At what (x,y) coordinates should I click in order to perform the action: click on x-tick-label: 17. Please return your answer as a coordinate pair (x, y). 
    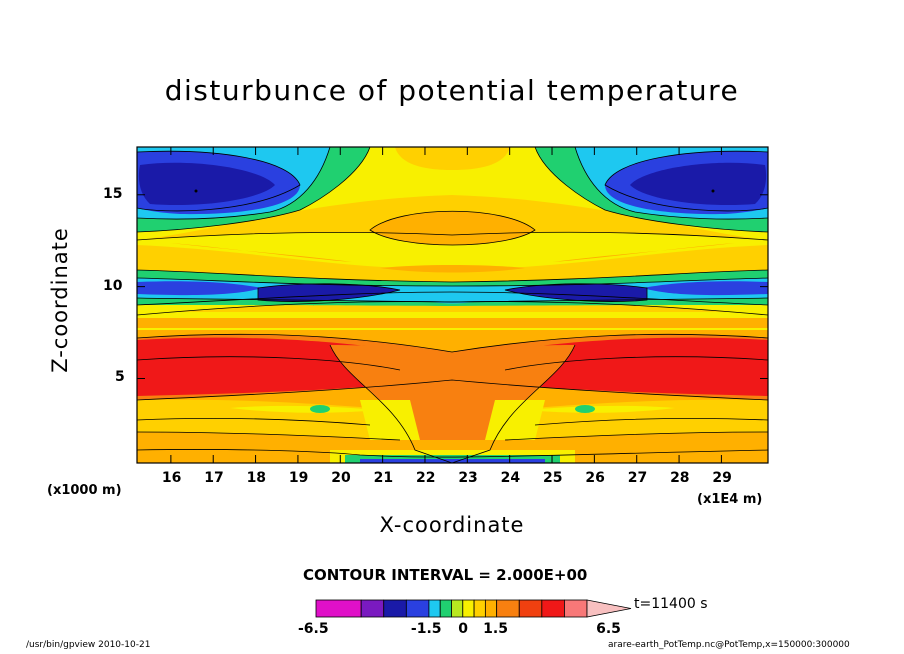
    Looking at the image, I should click on (214, 478).